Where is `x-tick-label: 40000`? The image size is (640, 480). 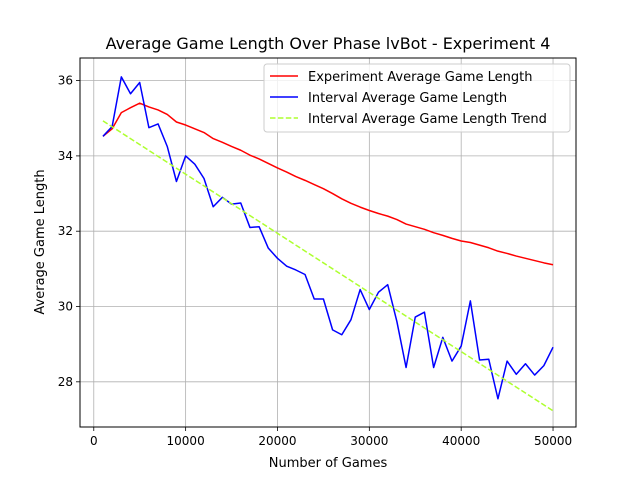 x-tick-label: 40000 is located at coordinates (461, 441).